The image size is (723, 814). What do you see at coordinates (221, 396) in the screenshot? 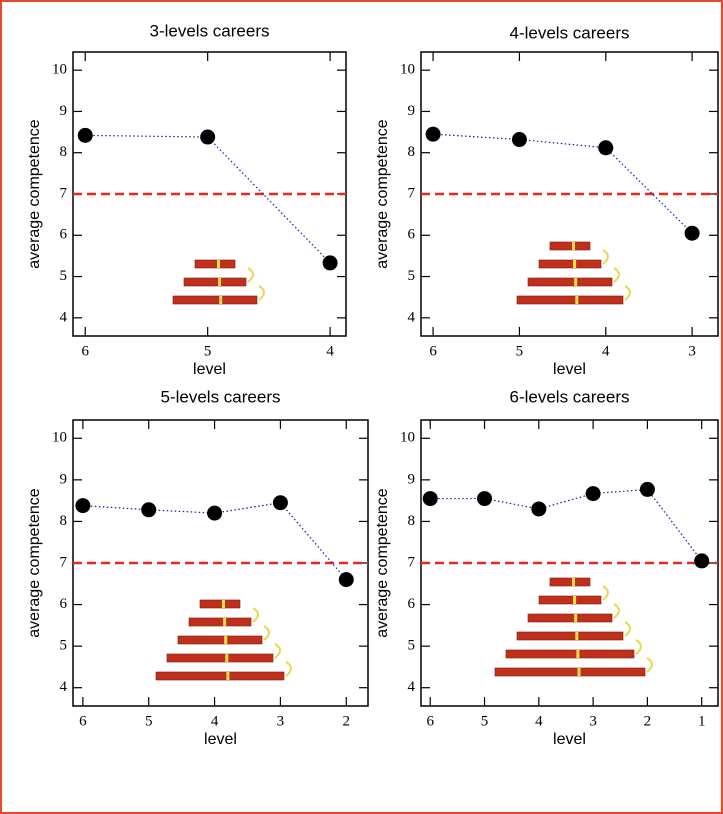
I see `chart-title: 5-levels careers` at bounding box center [221, 396].